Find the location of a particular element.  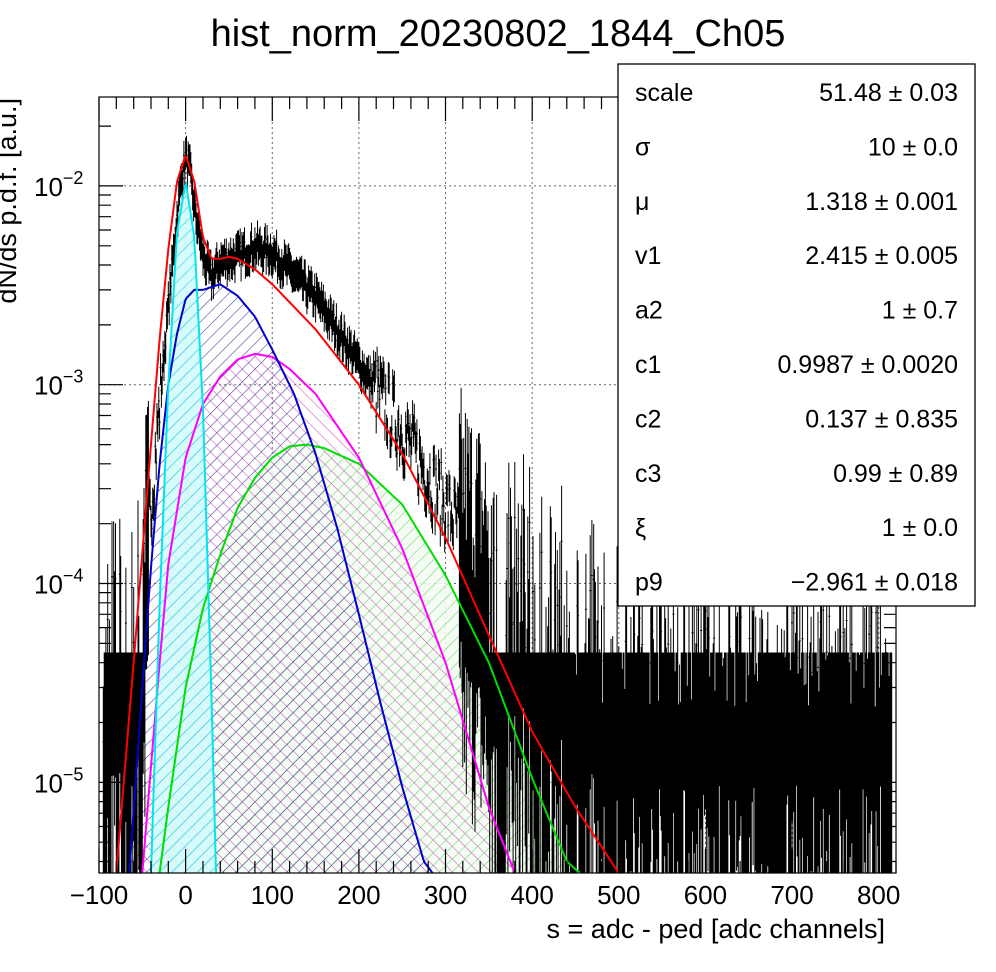

x-tick-label: 300 is located at coordinates (445, 895).